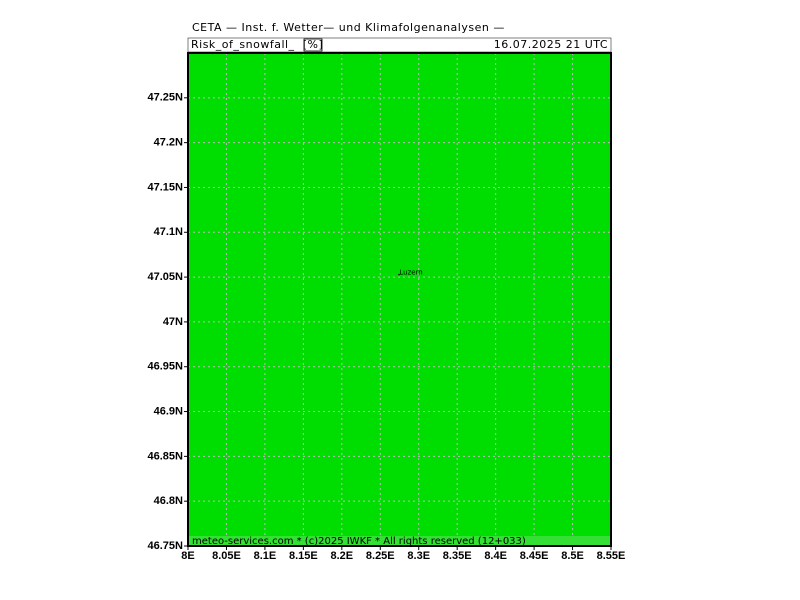 The image size is (800, 600). I want to click on x-tick-label: 8.5E, so click(572, 556).